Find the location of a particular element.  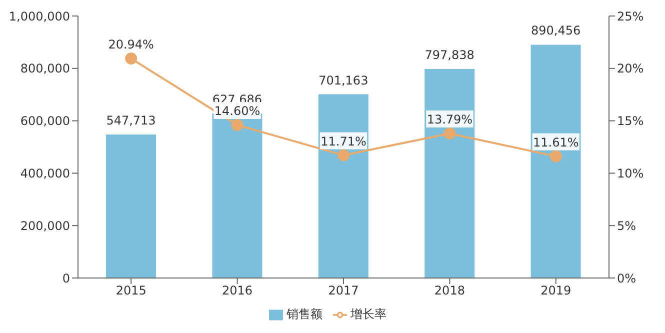

data-label: 797,838 is located at coordinates (449, 55).